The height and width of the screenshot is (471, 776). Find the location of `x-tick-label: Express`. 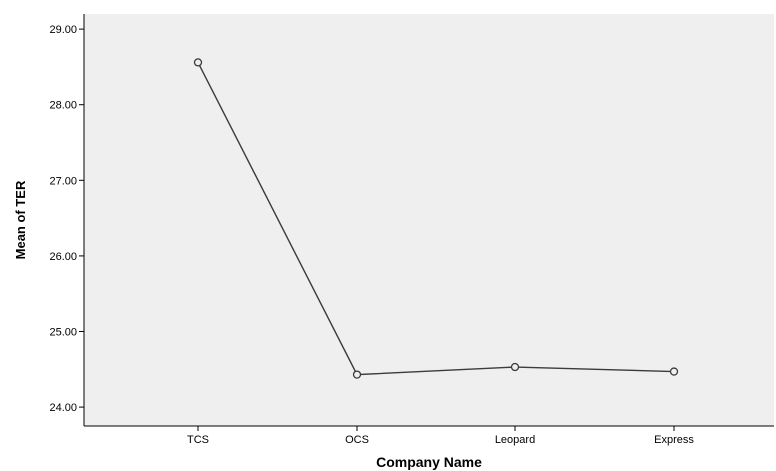

x-tick-label: Express is located at coordinates (674, 440).